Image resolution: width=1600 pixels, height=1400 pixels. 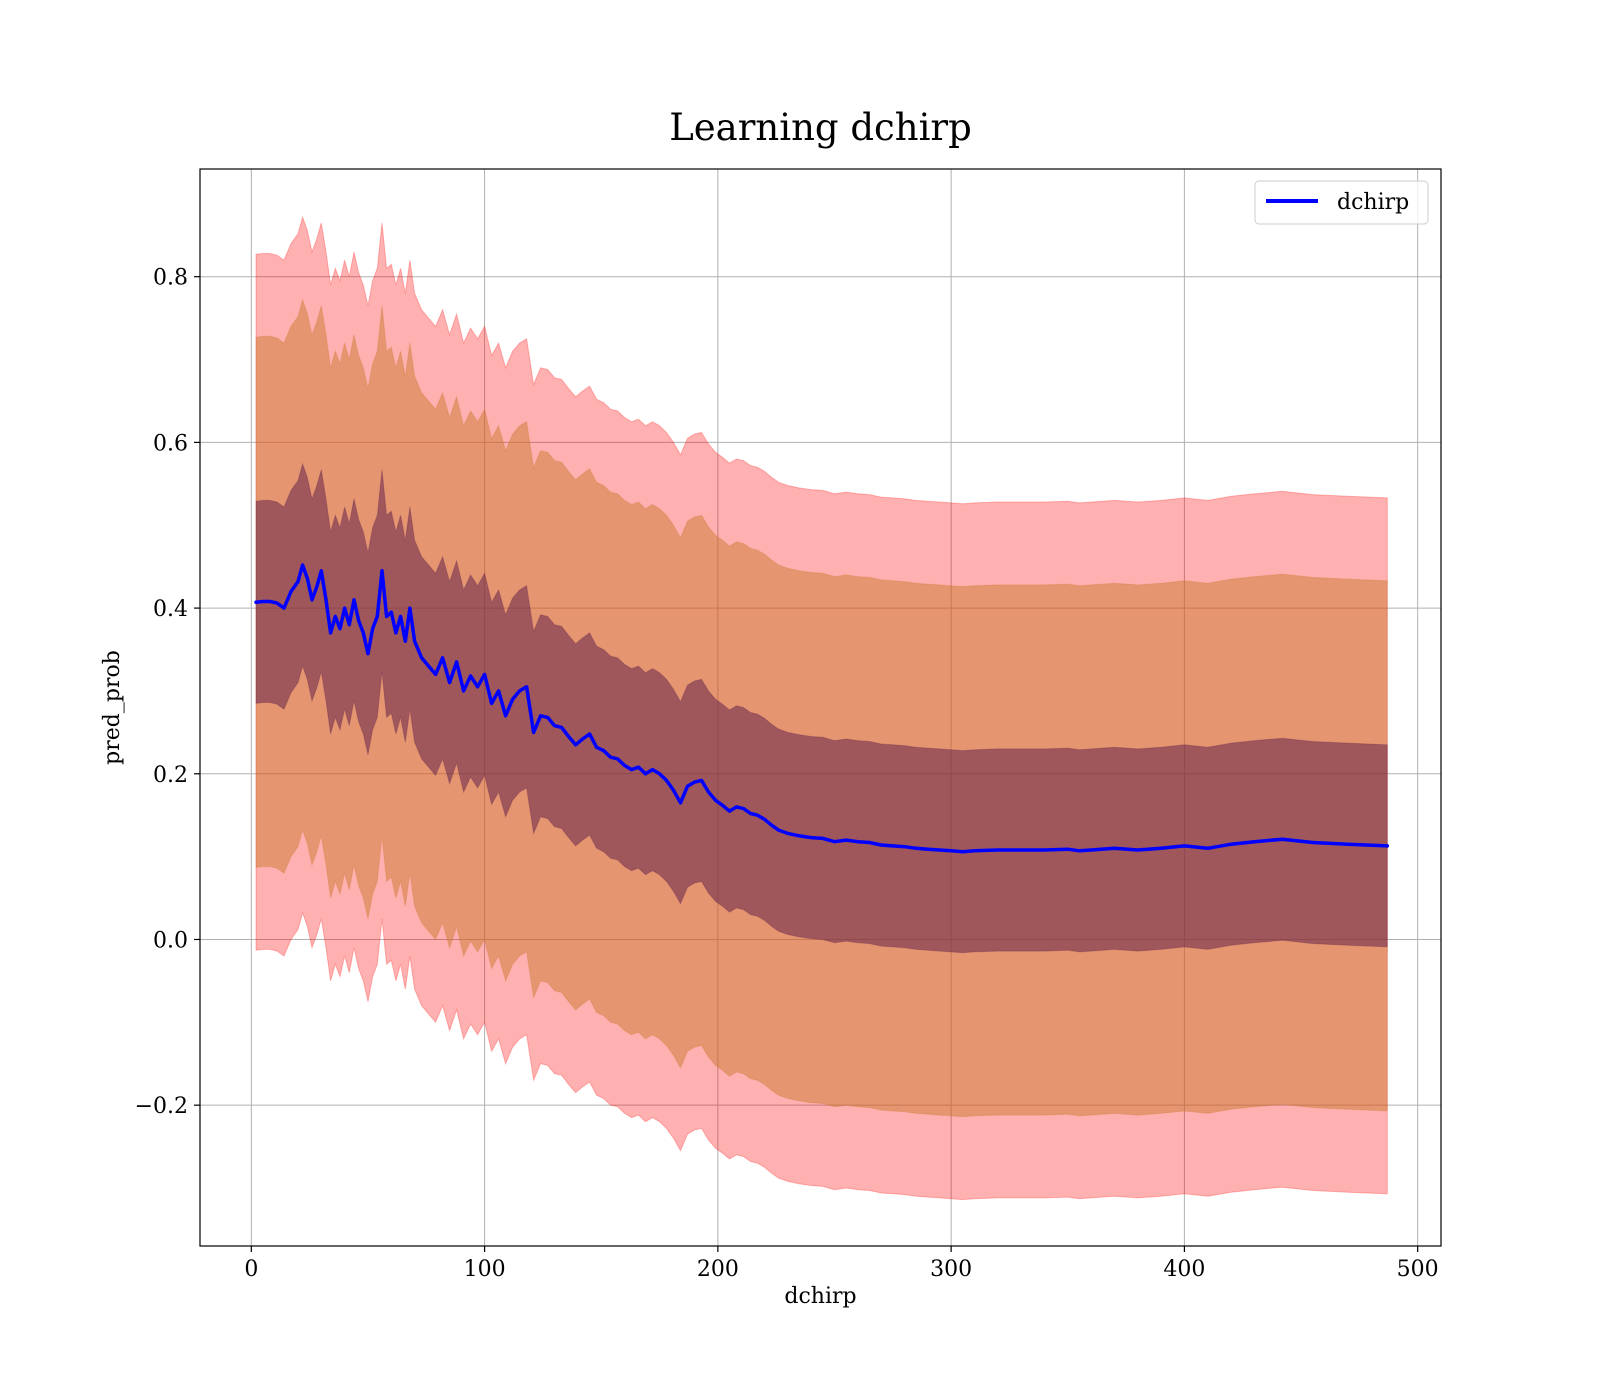 I want to click on x-tick-label: 100, so click(x=485, y=1269).